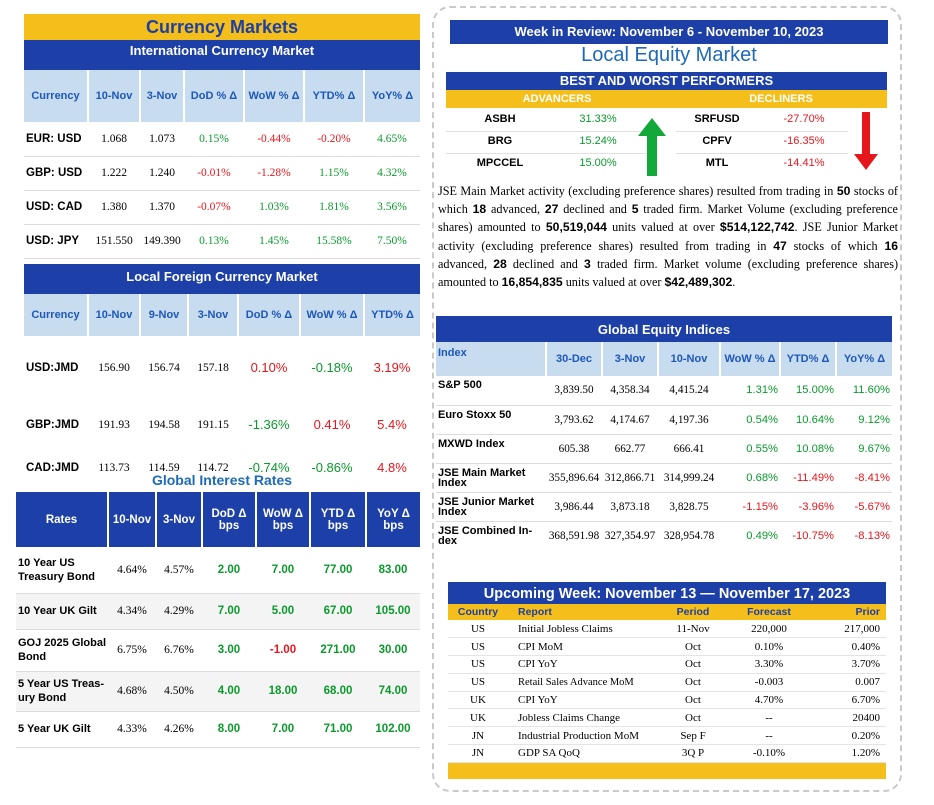  I want to click on rate-value: 1.222, so click(114, 173).